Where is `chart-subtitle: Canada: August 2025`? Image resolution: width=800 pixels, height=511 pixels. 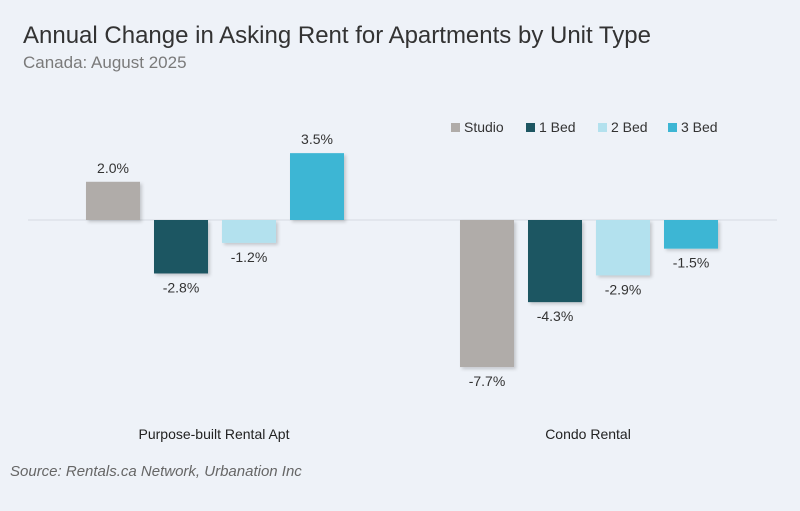 chart-subtitle: Canada: August 2025 is located at coordinates (105, 62).